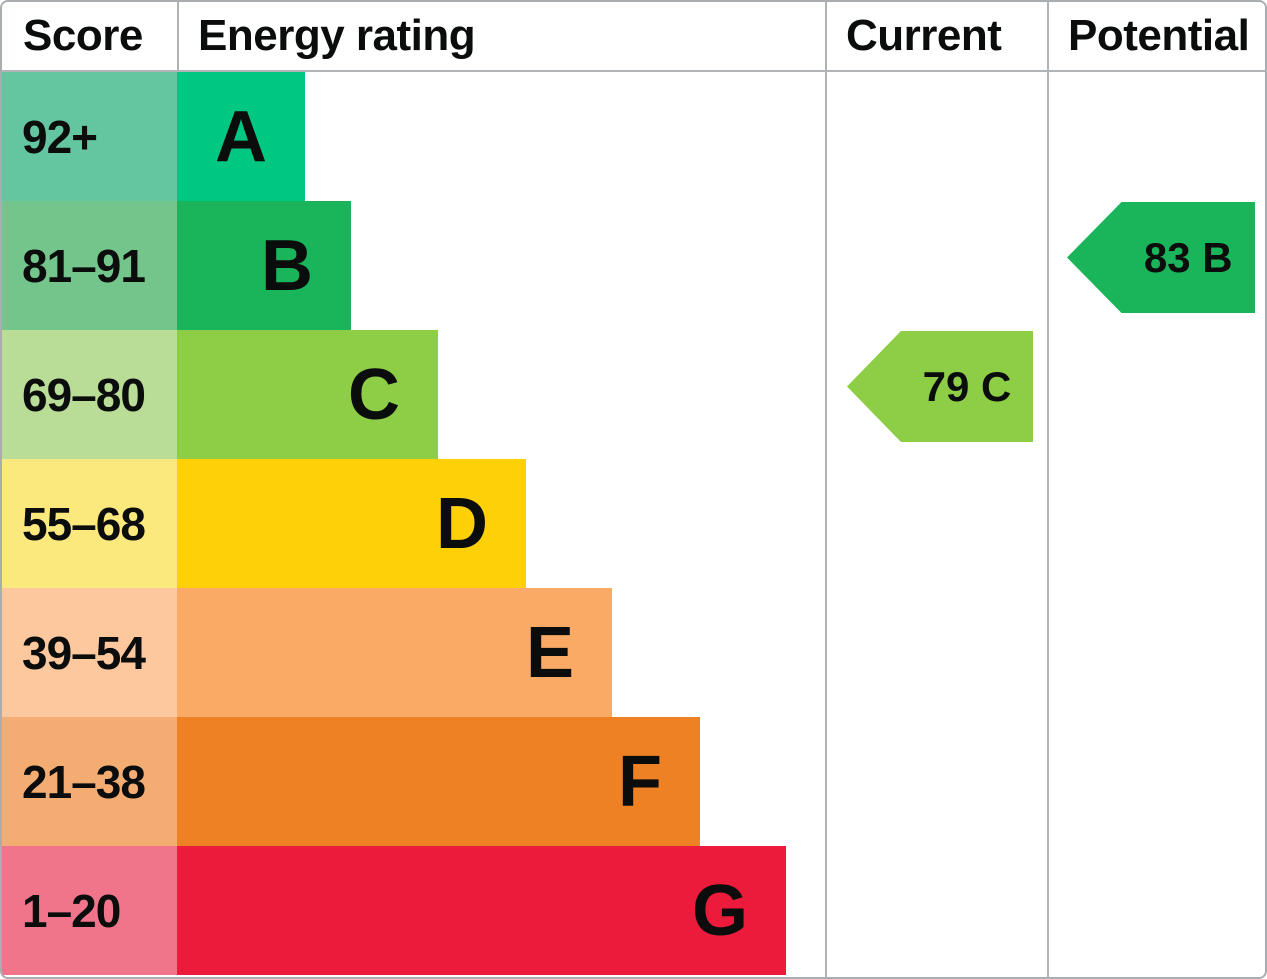 This screenshot has height=979, width=1267. What do you see at coordinates (481, 910) in the screenshot?
I see `band-bar: G` at bounding box center [481, 910].